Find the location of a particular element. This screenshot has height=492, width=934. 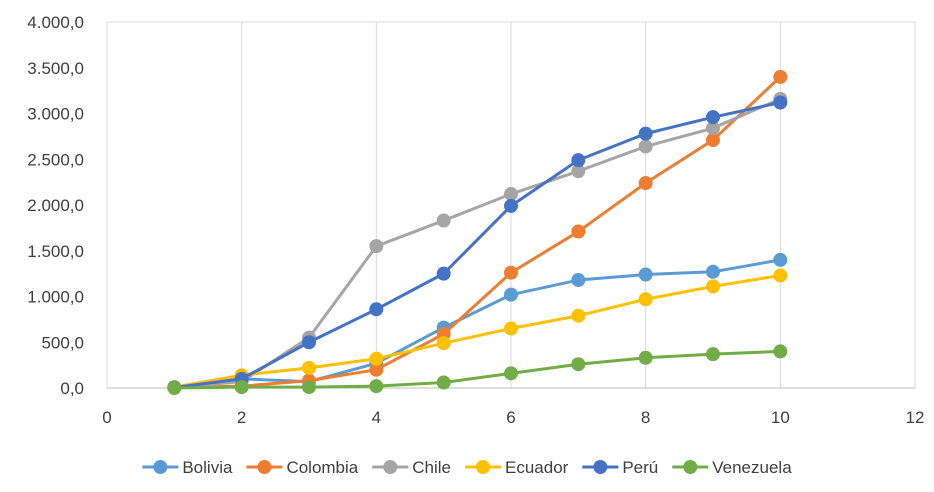

legend-item-chile: Chile is located at coordinates (411, 467).